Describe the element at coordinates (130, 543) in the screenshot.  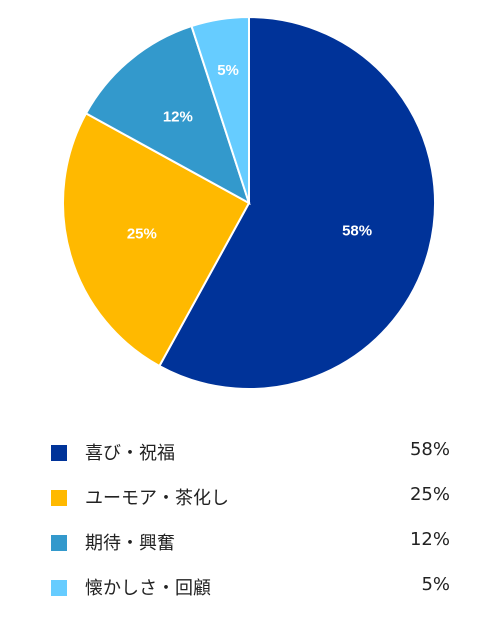
I see `legend-label: 期待・興奮` at that location.